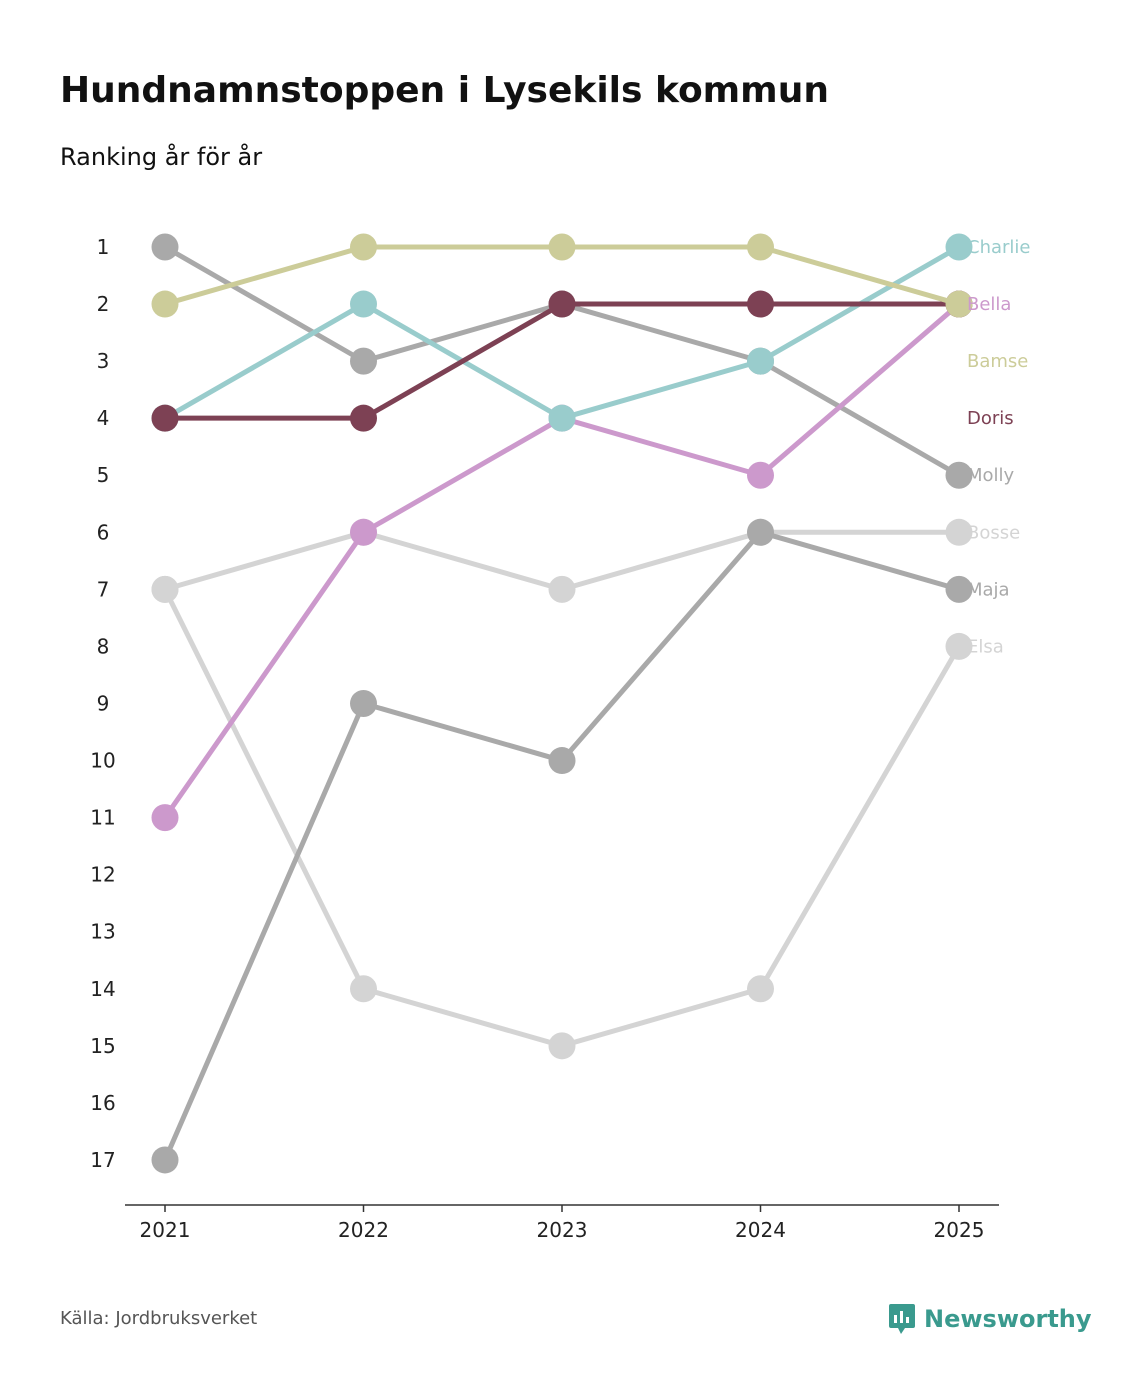 The image size is (1122, 1400). What do you see at coordinates (991, 475) in the screenshot?
I see `series-label-molly: Molly` at bounding box center [991, 475].